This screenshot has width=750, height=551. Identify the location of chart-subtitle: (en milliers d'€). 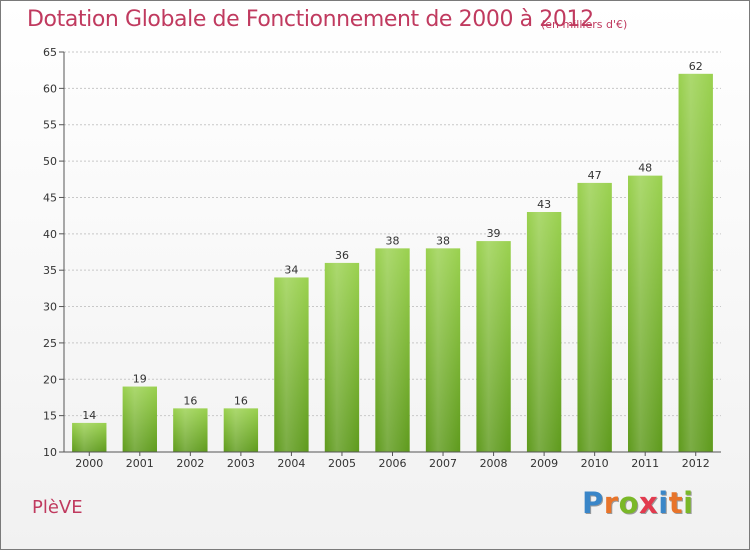
(584, 24).